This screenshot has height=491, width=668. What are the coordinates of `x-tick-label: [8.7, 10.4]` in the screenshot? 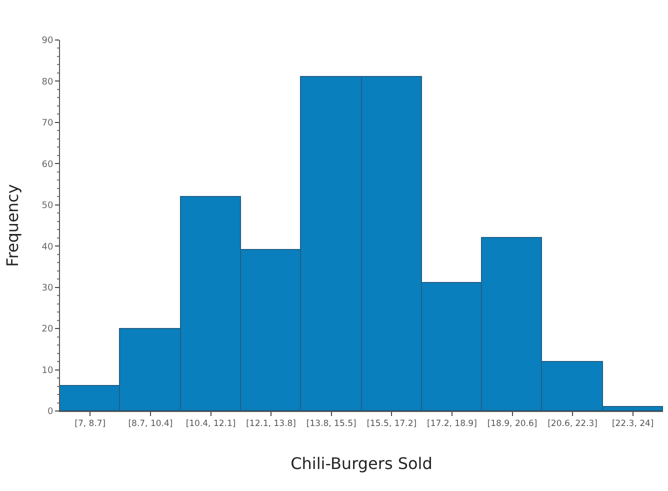 It's located at (150, 424).